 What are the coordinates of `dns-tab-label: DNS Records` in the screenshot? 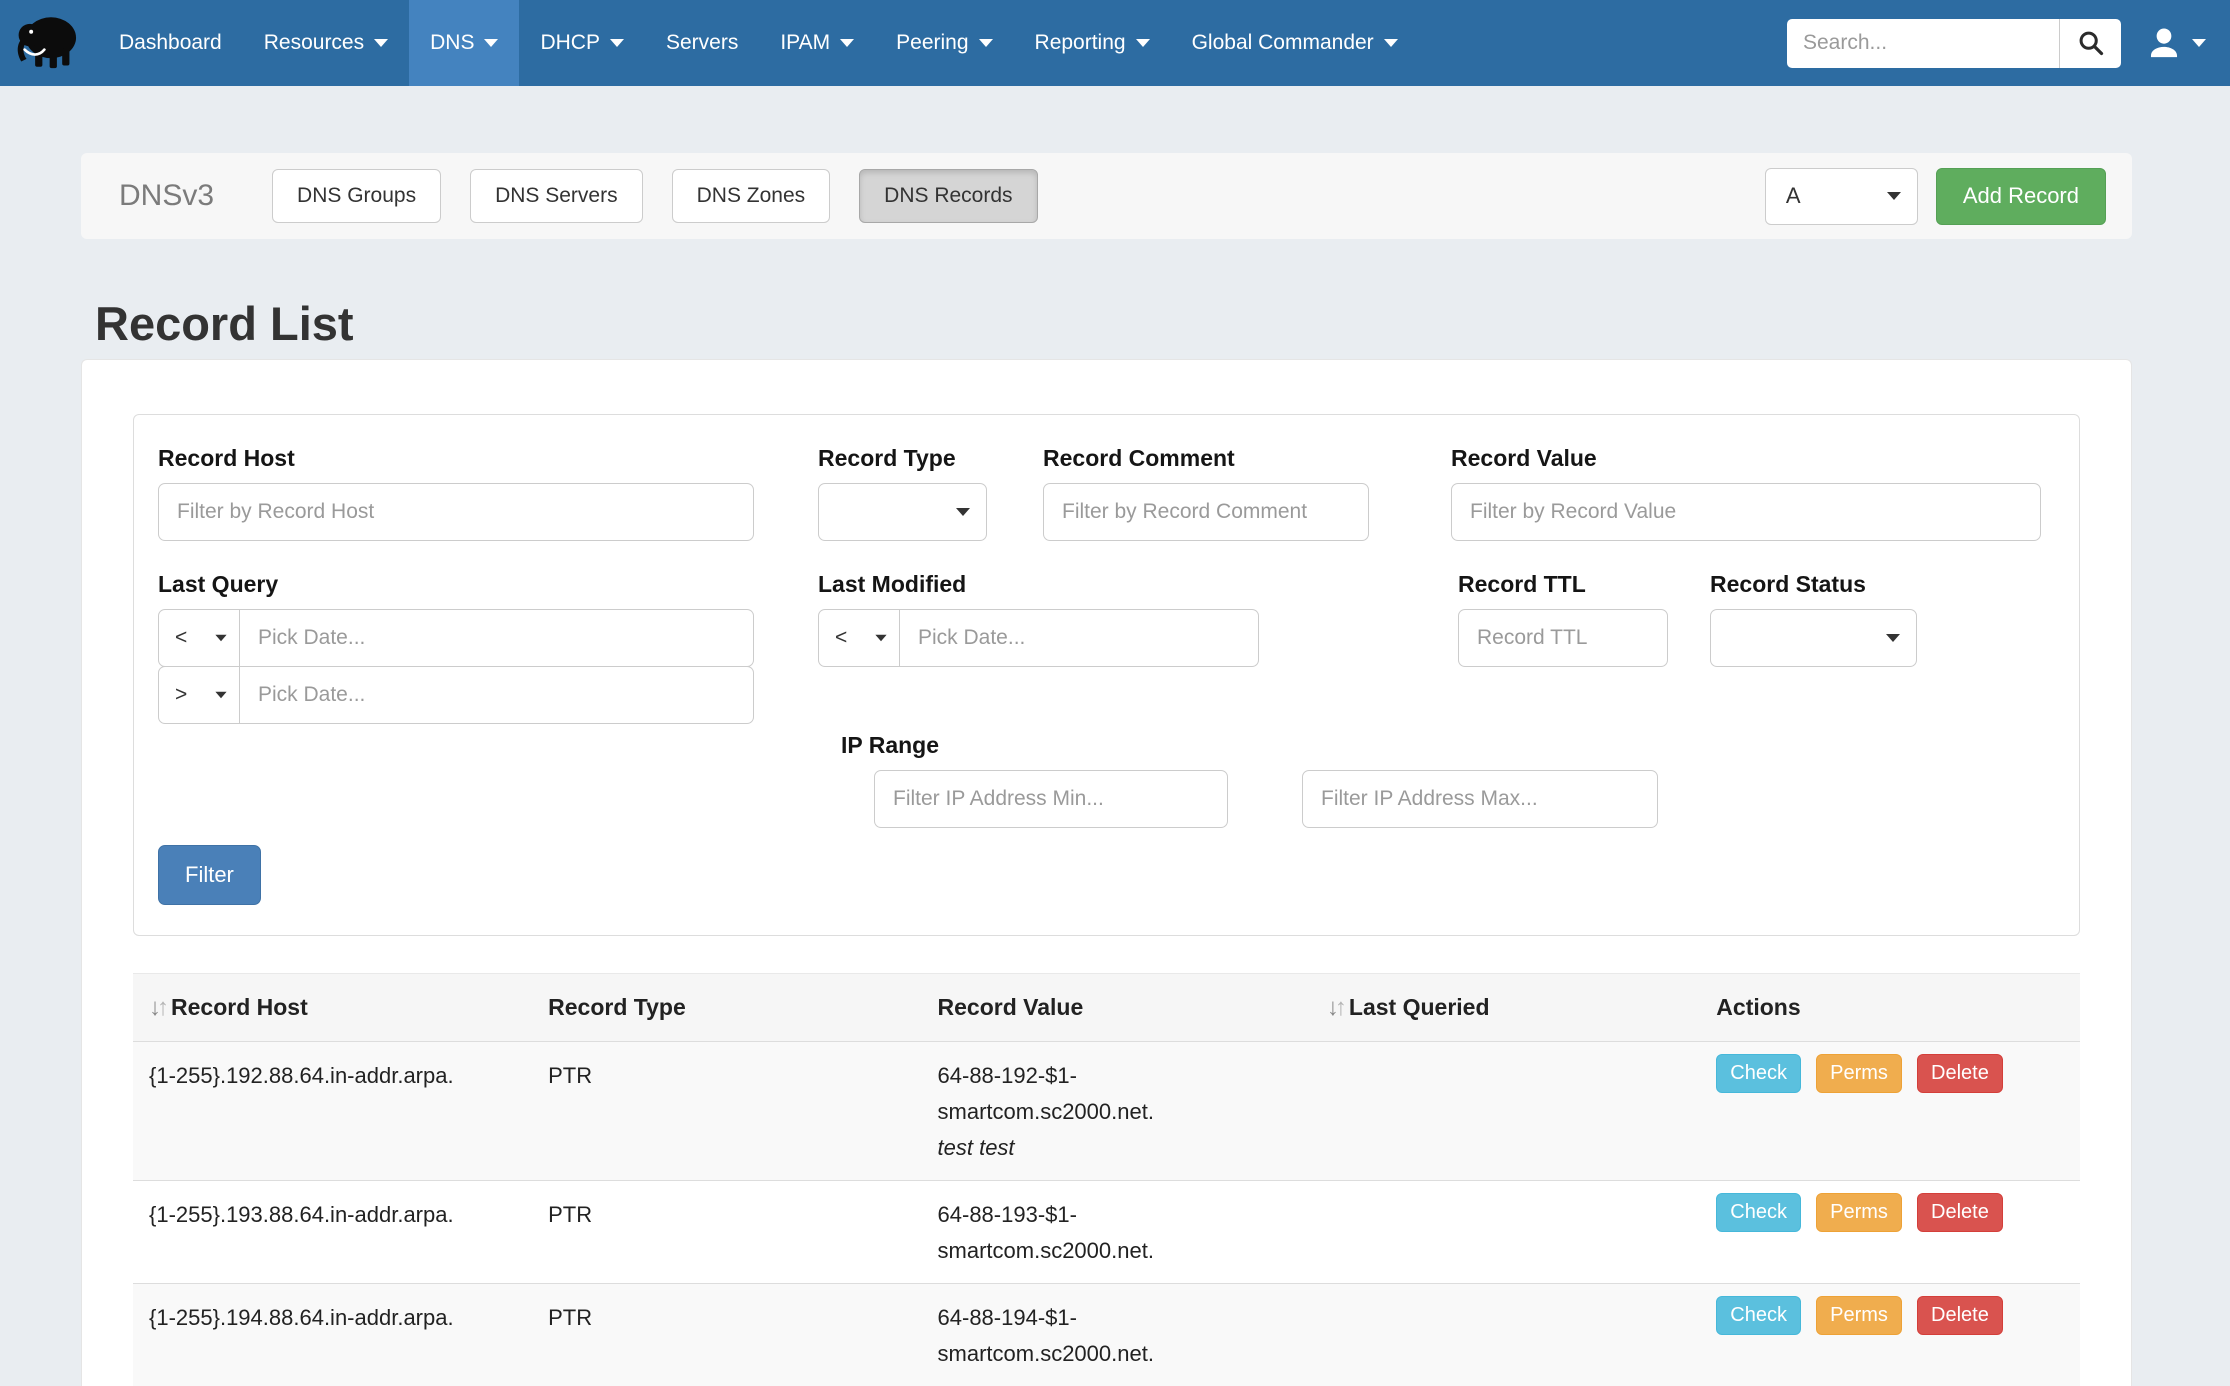 It's located at (948, 195).